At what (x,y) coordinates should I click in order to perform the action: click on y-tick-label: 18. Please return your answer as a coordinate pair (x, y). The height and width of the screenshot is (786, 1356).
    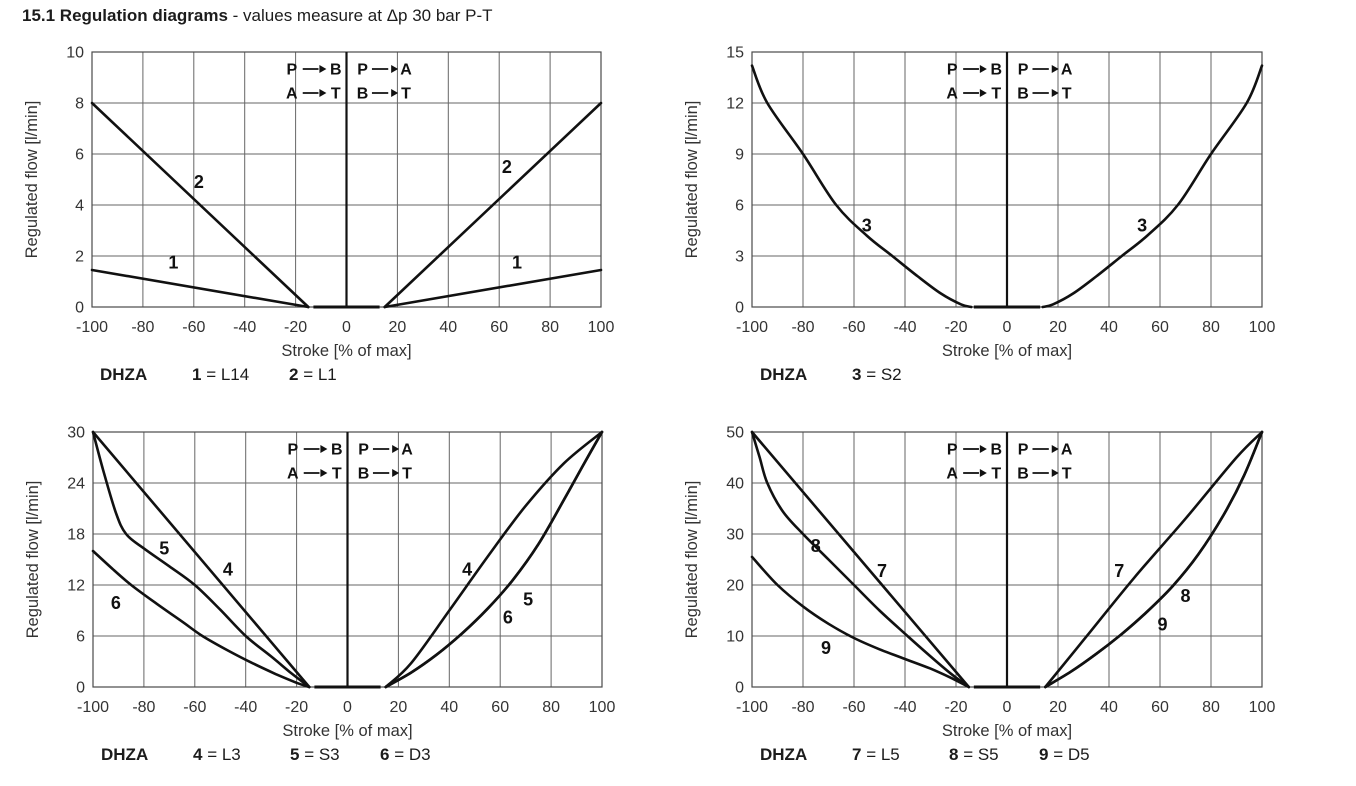
    Looking at the image, I should click on (76, 535).